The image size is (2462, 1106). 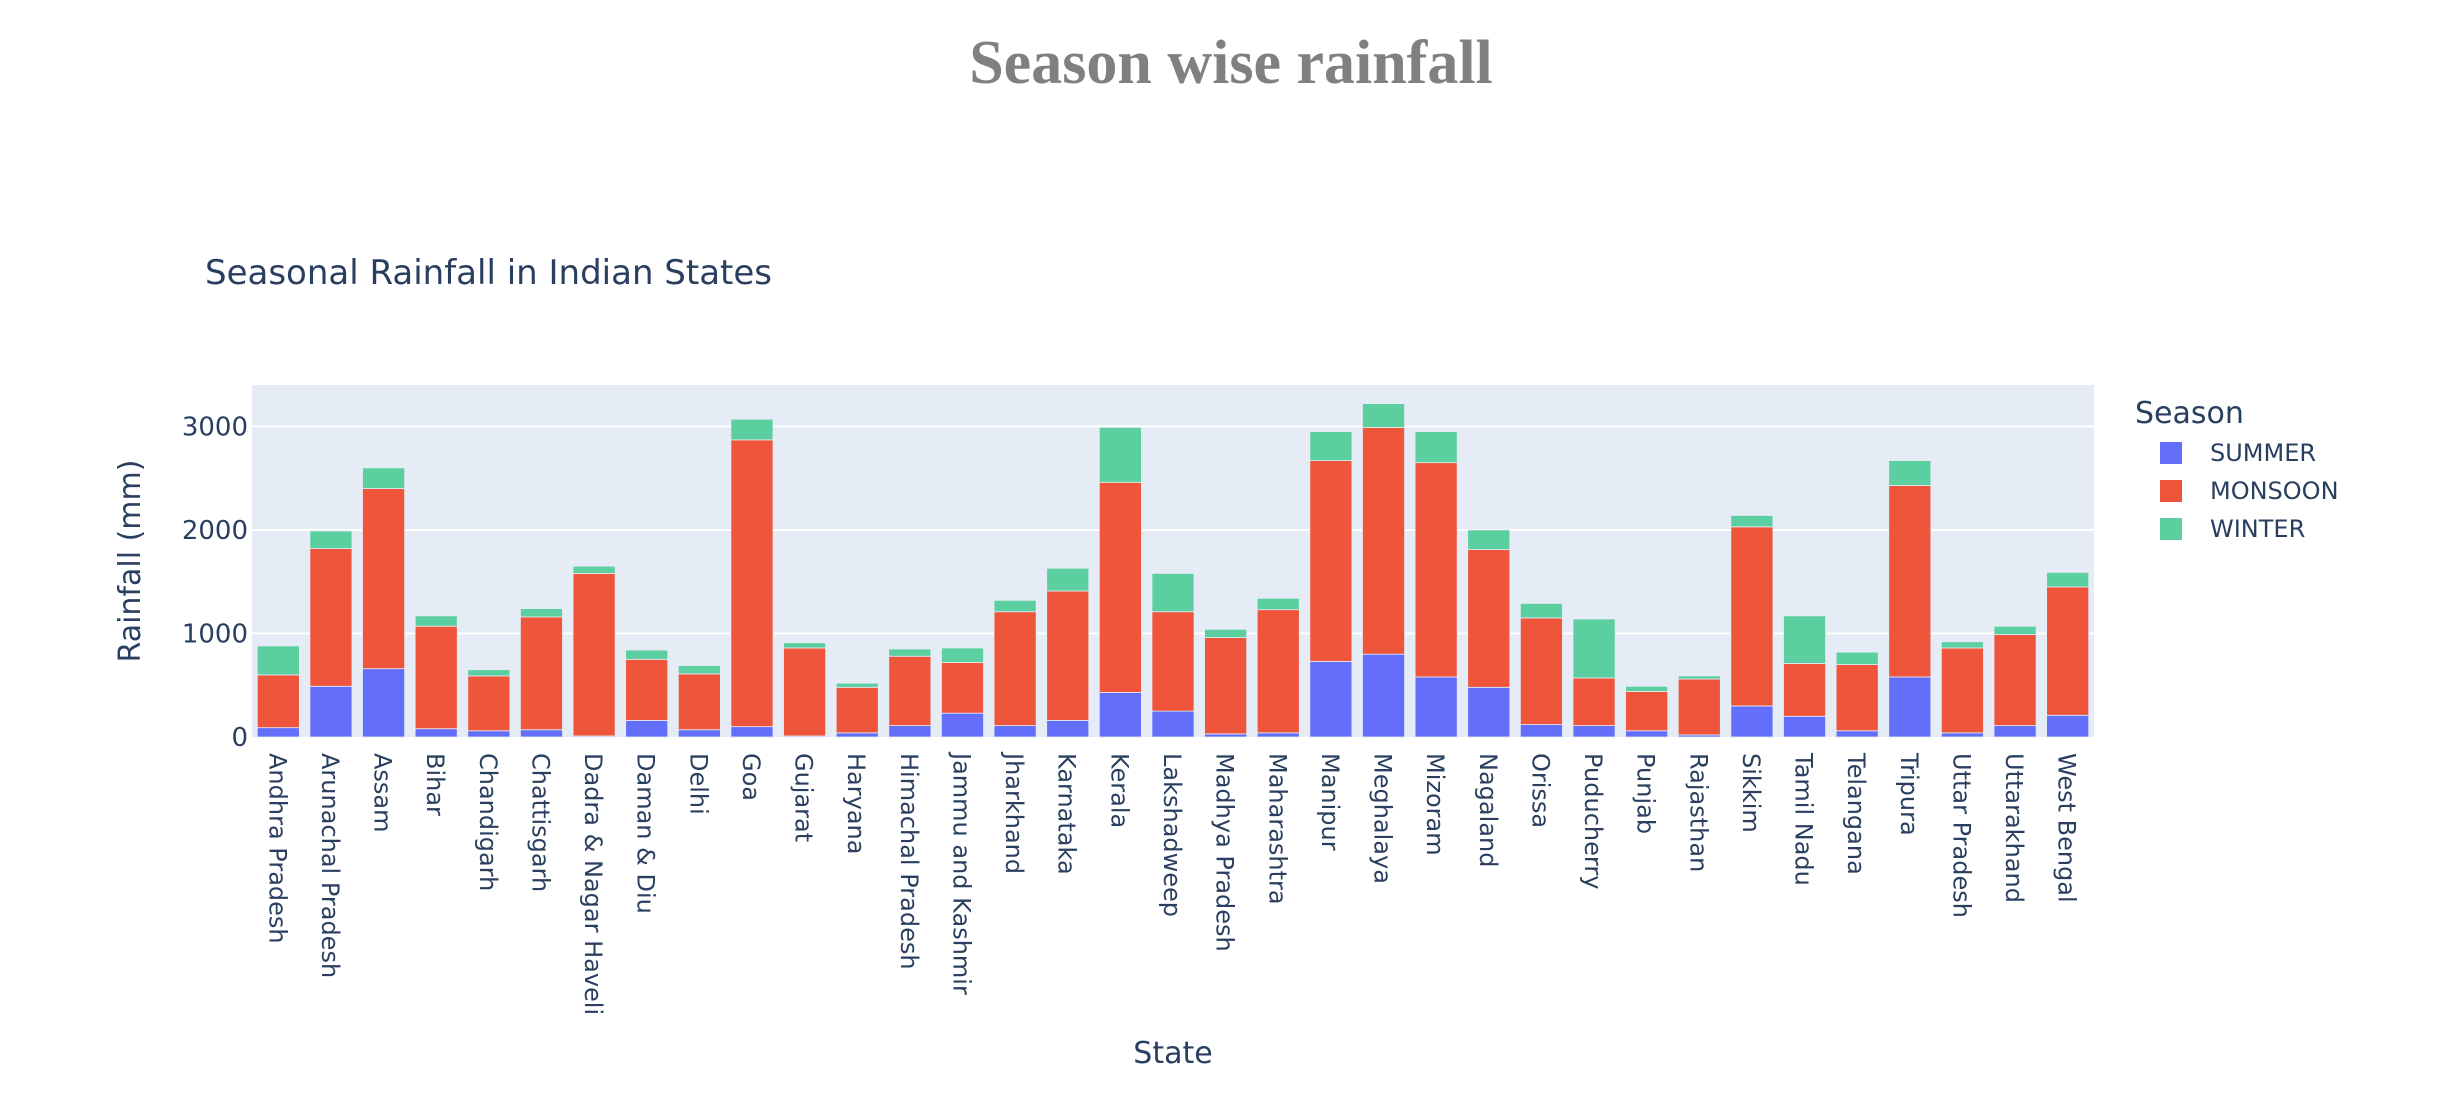 What do you see at coordinates (2249, 491) in the screenshot?
I see `legend-item-monsoon: MONSOON` at bounding box center [2249, 491].